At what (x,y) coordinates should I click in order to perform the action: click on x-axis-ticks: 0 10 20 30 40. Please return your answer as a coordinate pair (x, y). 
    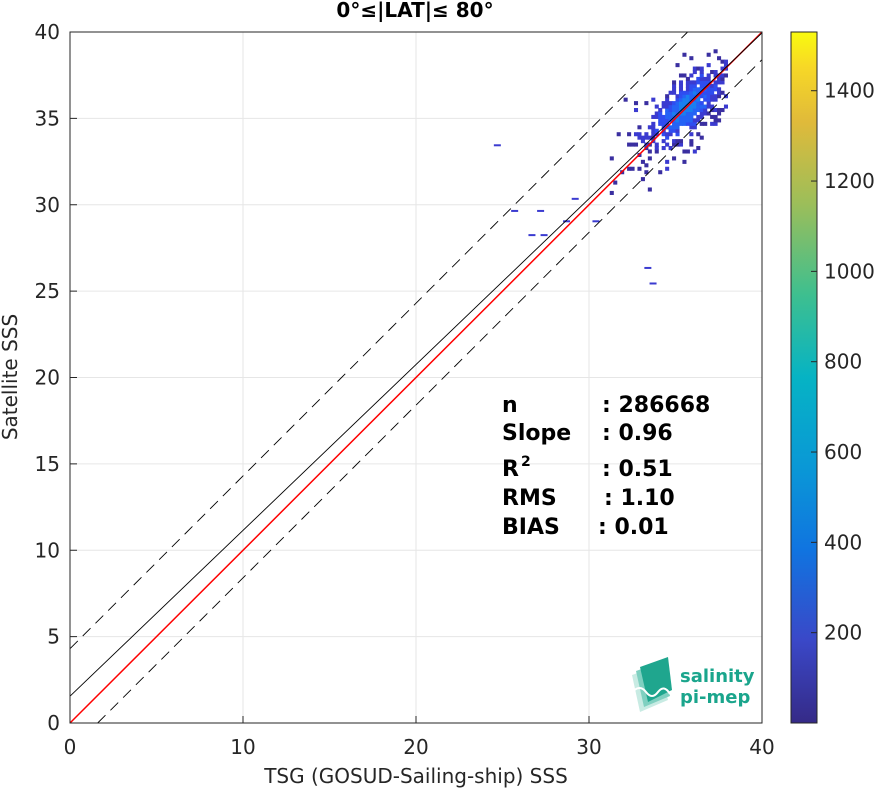
    Looking at the image, I should click on (419, 737).